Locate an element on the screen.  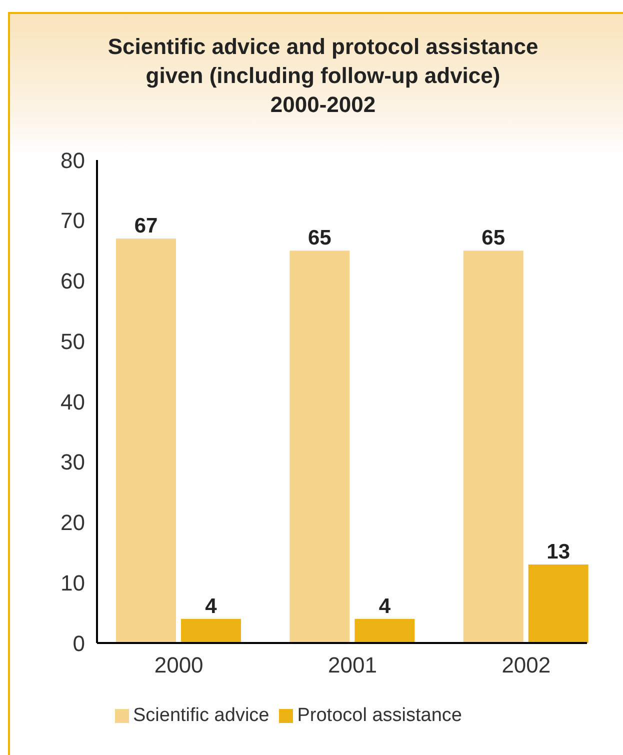
y-tick-label: 30 is located at coordinates (72, 462).